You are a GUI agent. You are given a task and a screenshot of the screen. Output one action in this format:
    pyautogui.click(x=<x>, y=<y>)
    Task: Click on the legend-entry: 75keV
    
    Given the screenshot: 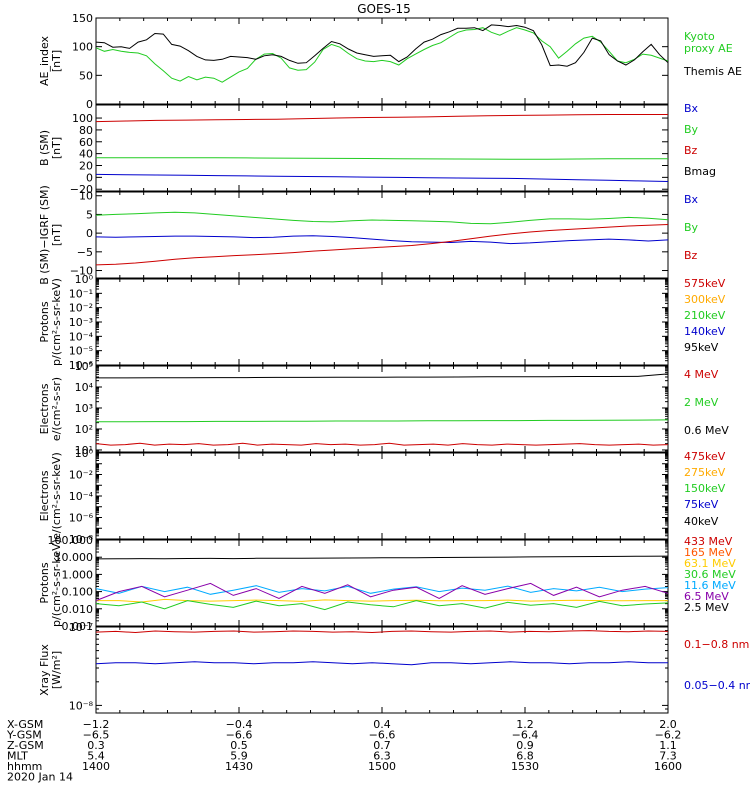 What is the action you would take?
    pyautogui.click(x=701, y=504)
    